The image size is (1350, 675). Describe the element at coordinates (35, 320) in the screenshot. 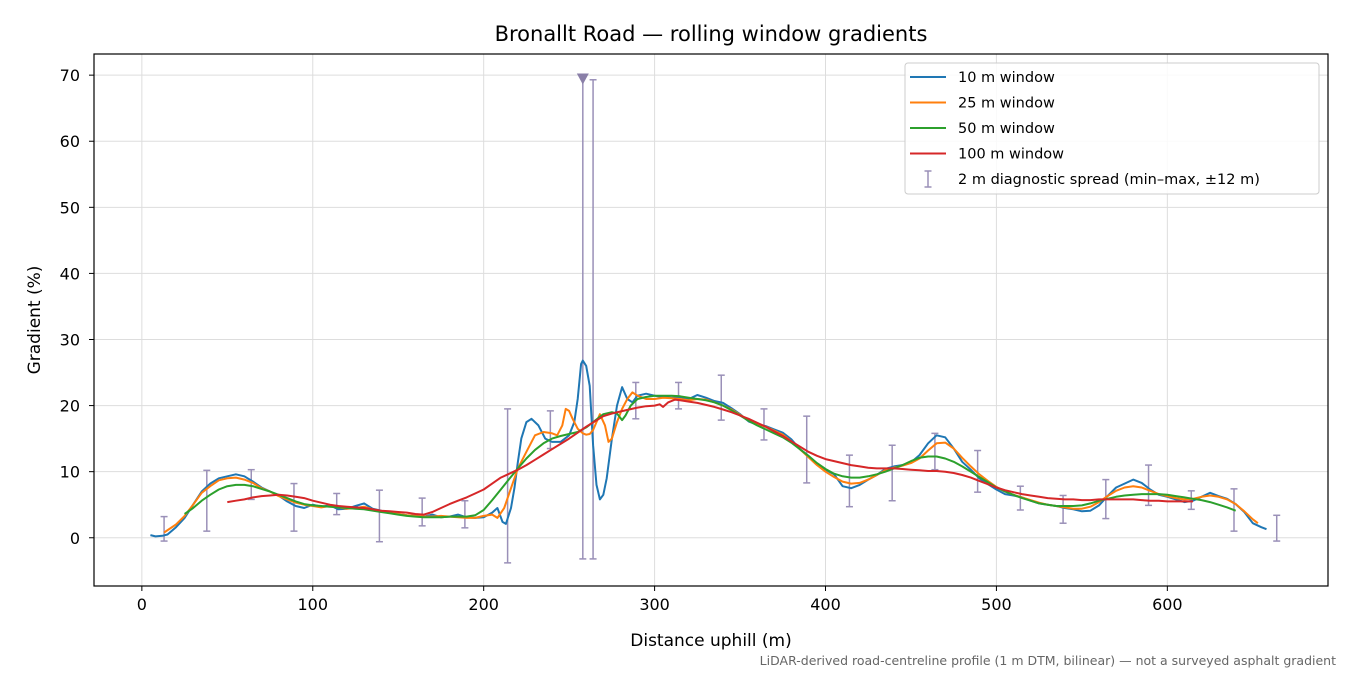

I see `y-axis-label: Gradient (%)` at that location.